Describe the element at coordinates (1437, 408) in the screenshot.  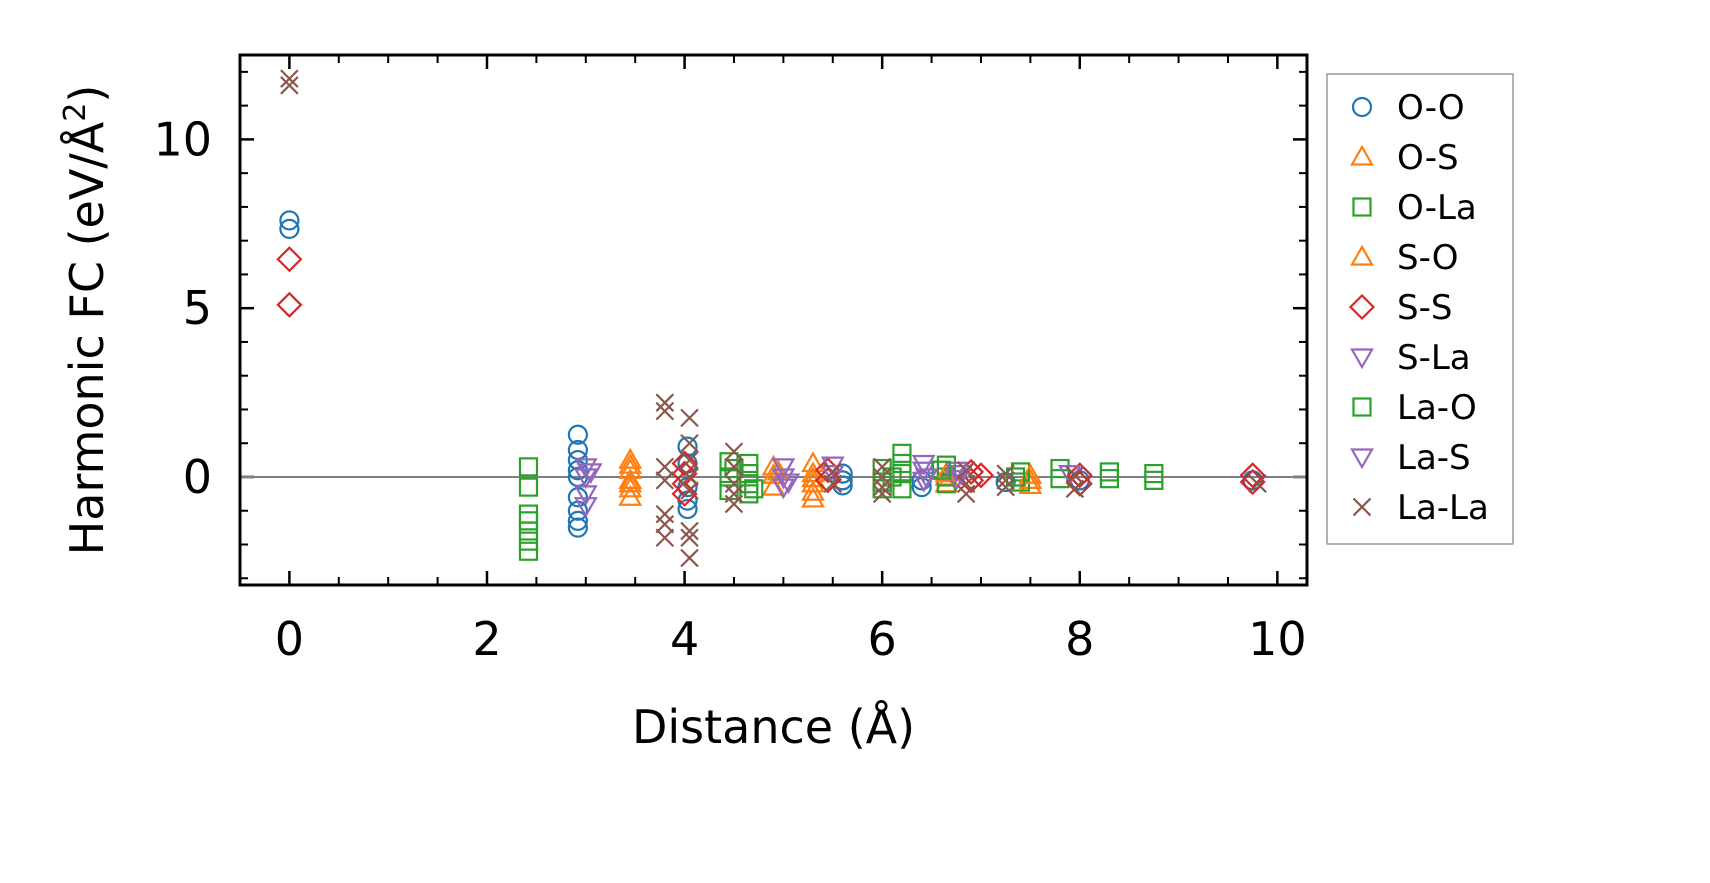
I see `legend-label-La-O: La-O` at that location.